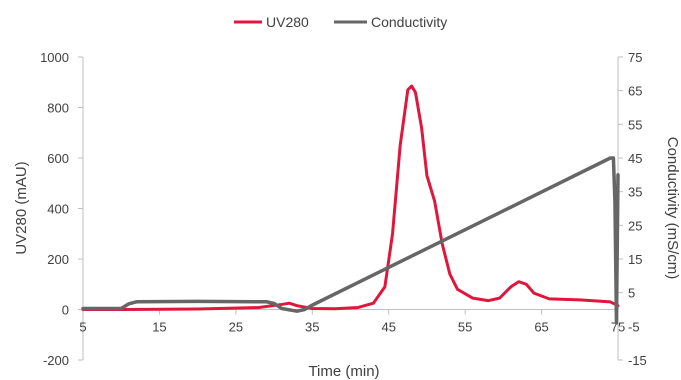 This screenshot has width=681, height=380. I want to click on y2-tick-label: 35, so click(635, 192).